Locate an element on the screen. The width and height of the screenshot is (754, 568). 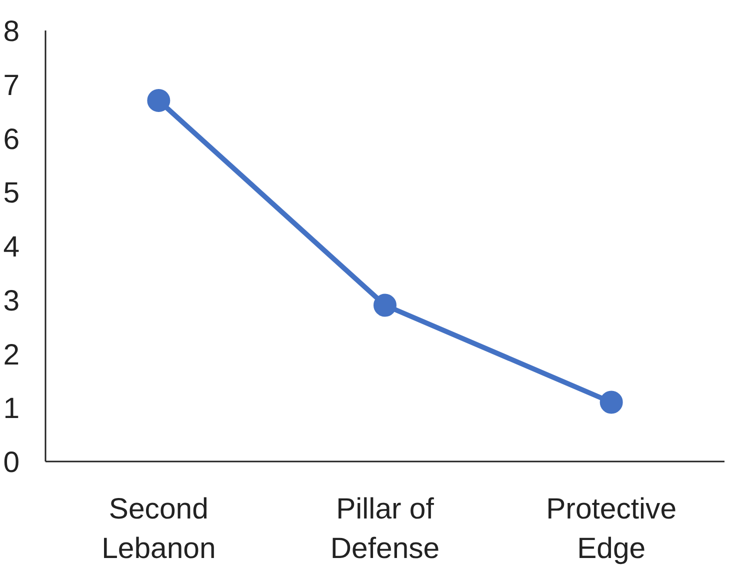
y-tick-label: 0 is located at coordinates (11, 462).